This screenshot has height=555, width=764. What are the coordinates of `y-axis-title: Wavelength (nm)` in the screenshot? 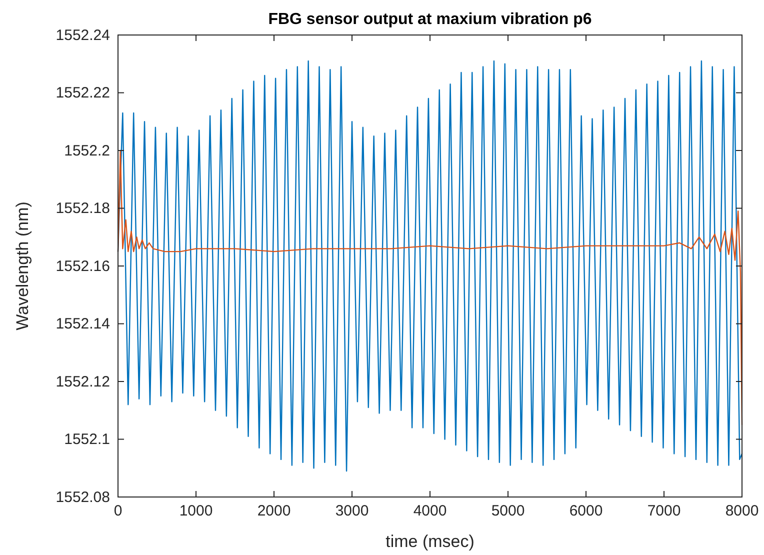 It's located at (22, 266).